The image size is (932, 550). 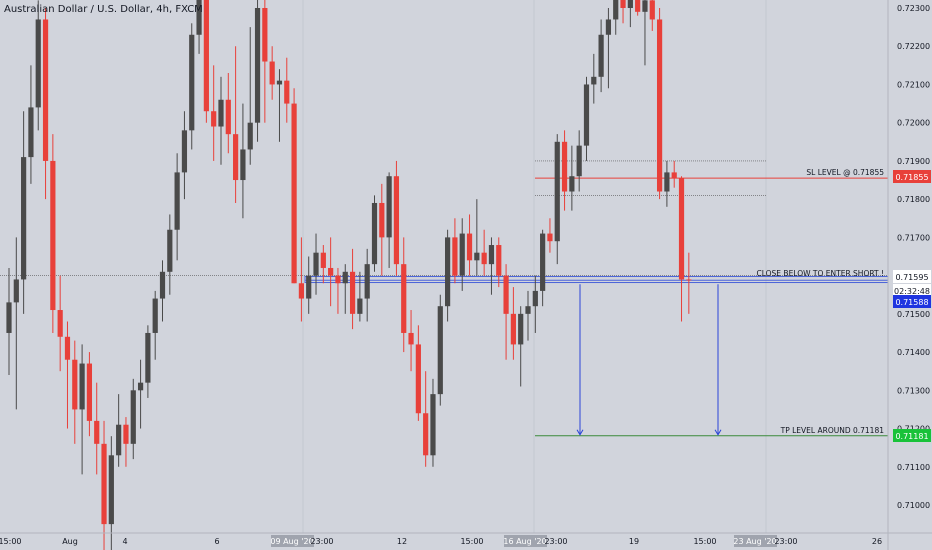 What do you see at coordinates (912, 435) in the screenshot?
I see `tp-price-badge` at bounding box center [912, 435].